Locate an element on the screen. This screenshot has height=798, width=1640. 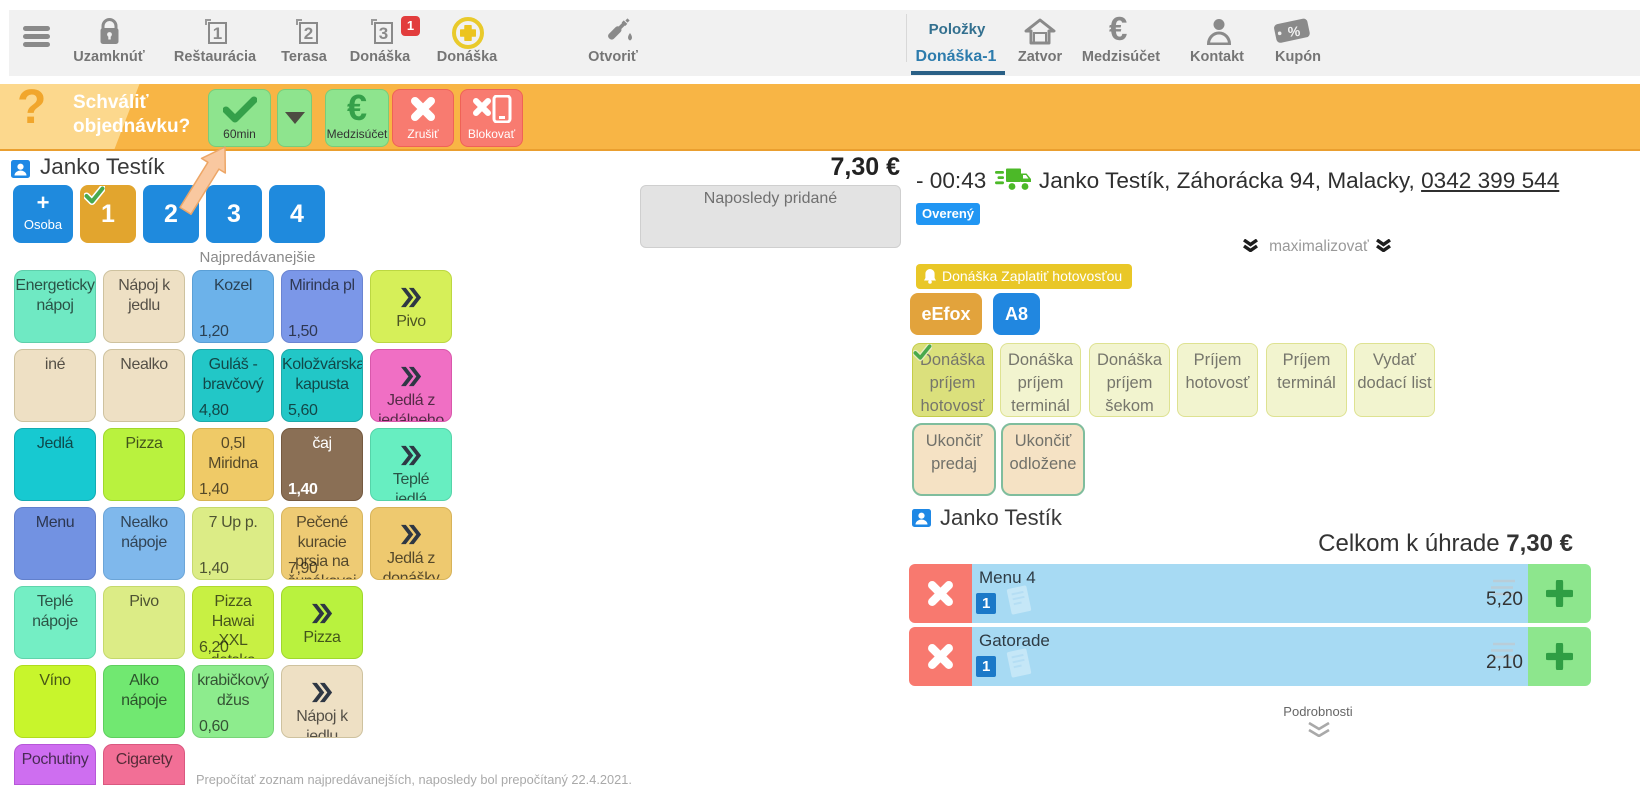
svg-text: 2 is located at coordinates (308, 33).